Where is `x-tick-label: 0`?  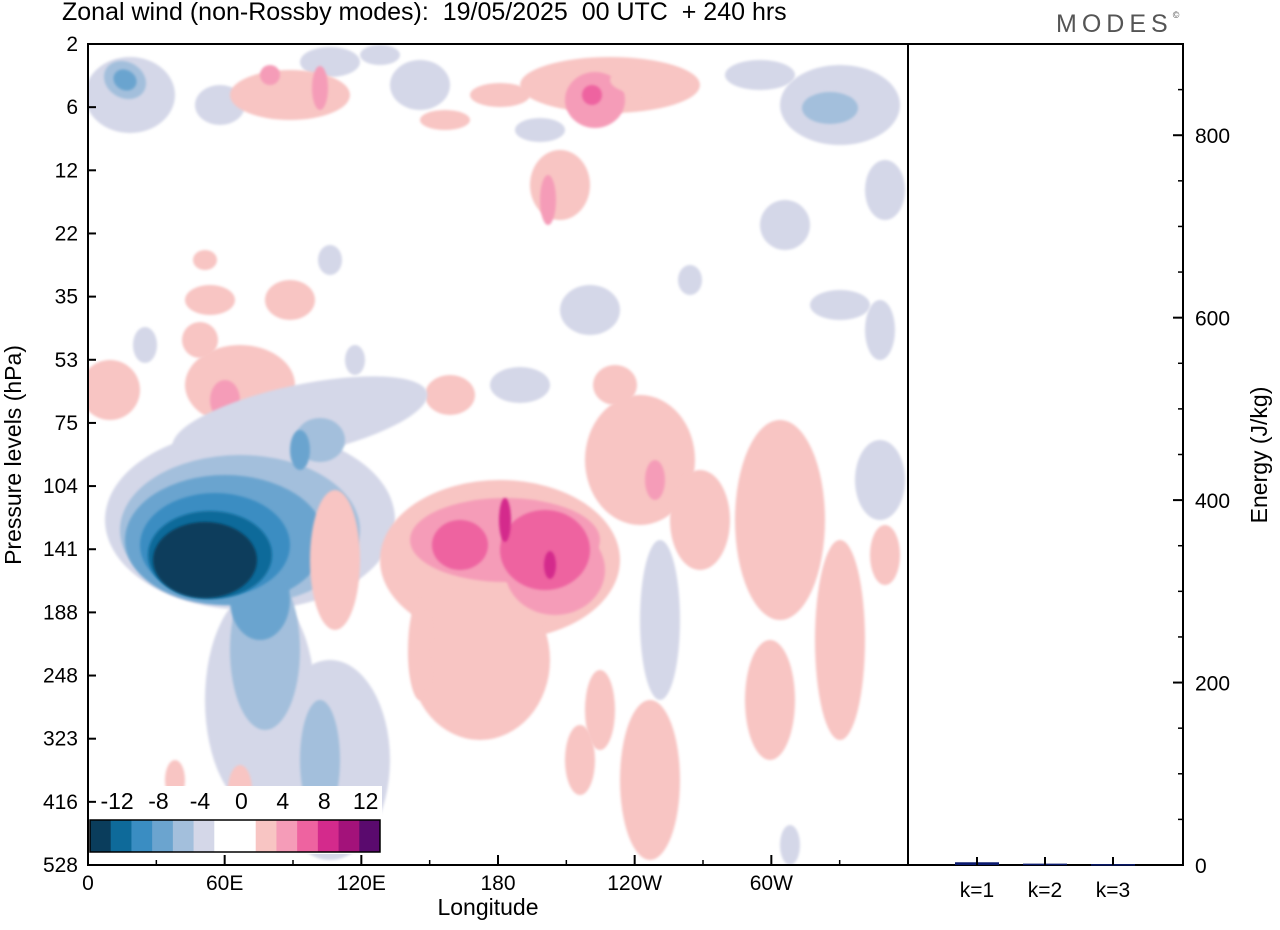
x-tick-label: 0 is located at coordinates (88, 883).